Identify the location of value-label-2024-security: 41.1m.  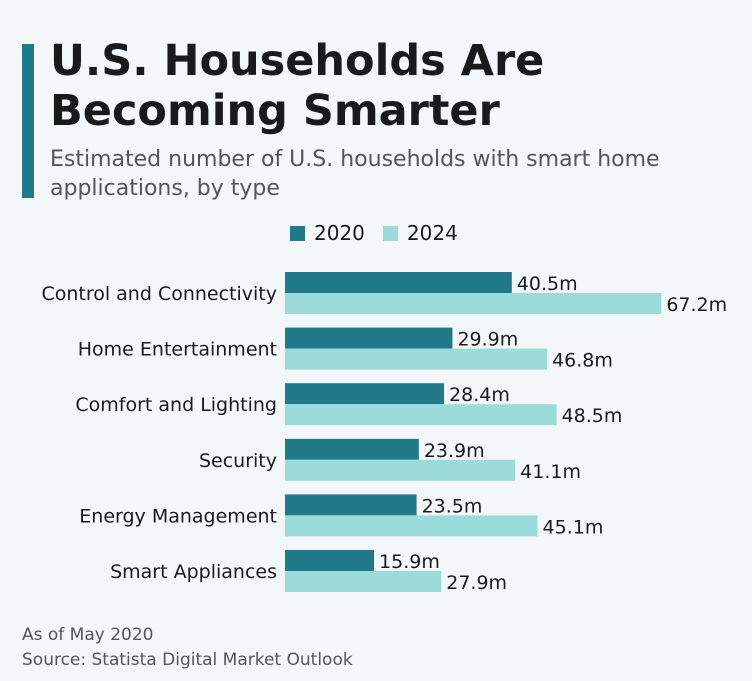
(550, 472).